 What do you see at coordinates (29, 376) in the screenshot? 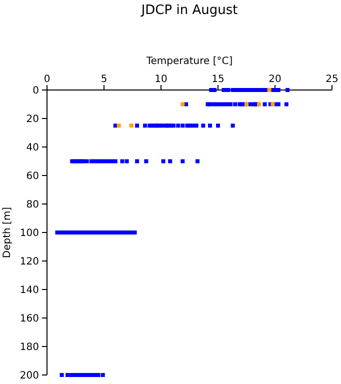
I see `y-tick-label: 200` at bounding box center [29, 376].